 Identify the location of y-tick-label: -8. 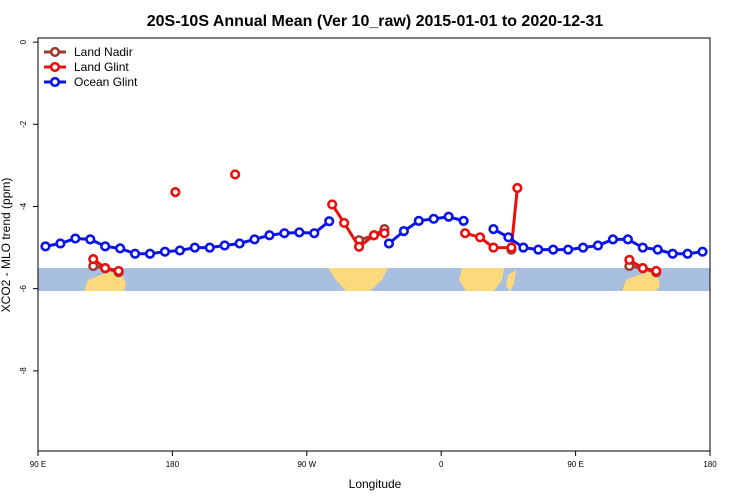
(23, 371).